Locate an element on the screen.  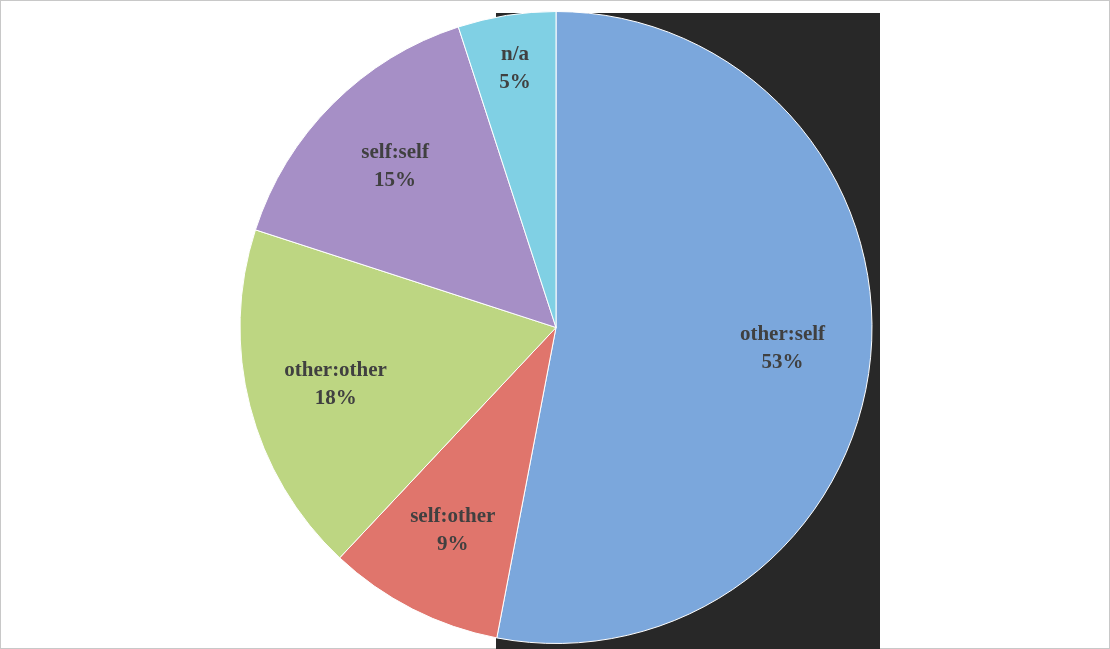
slice-label: other:other is located at coordinates (335, 368).